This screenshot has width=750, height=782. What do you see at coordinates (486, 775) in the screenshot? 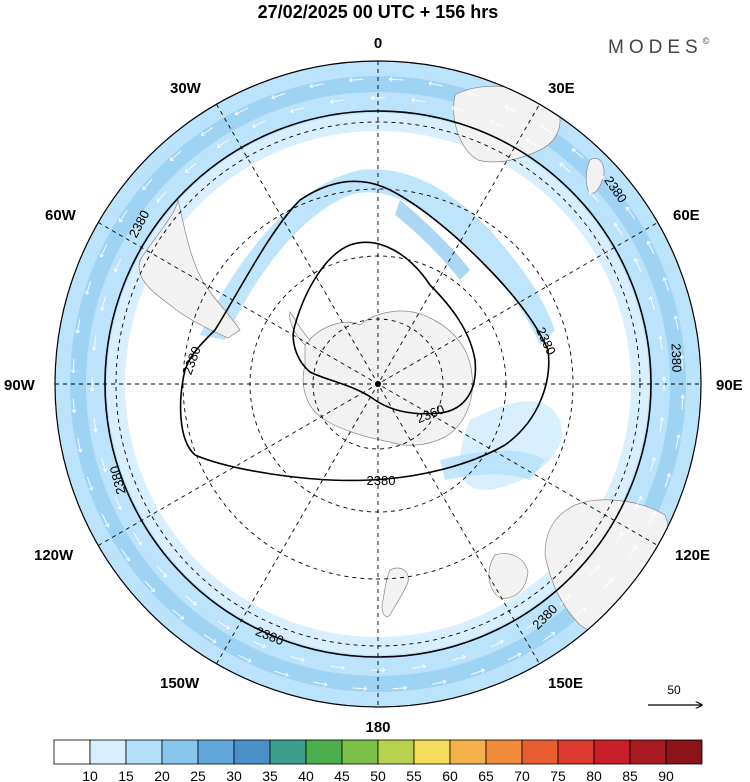
I see `colorbar-label: 65` at bounding box center [486, 775].